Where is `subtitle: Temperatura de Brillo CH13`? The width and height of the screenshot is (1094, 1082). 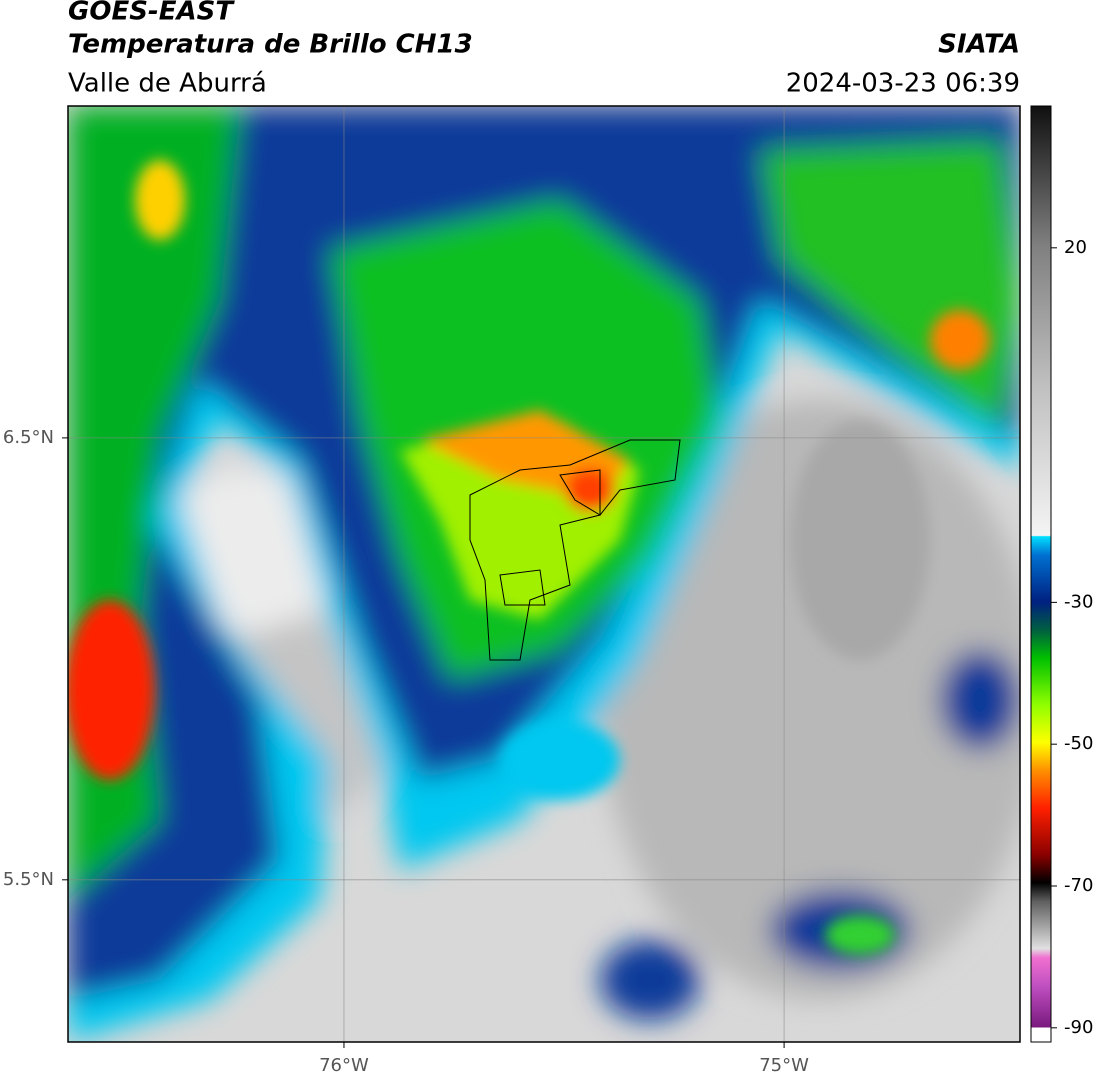 subtitle: Temperatura de Brillo CH13 is located at coordinates (270, 45).